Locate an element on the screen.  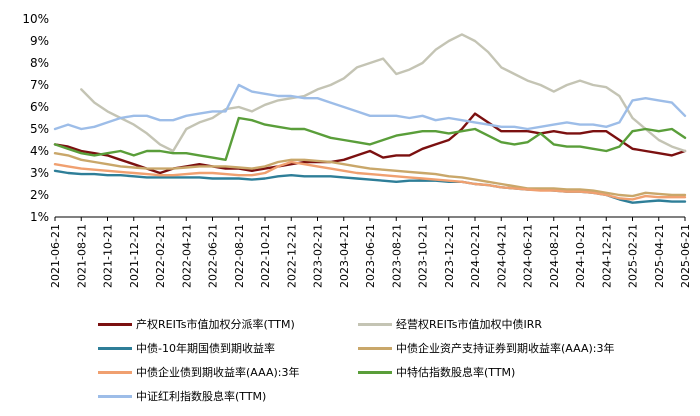
x-tick-label: 2022-08-21 is located at coordinates (239, 256).